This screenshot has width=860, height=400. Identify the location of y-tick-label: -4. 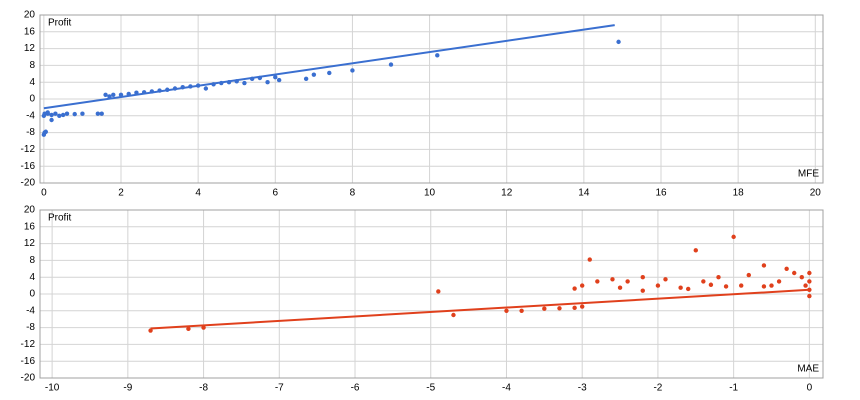
(30, 310).